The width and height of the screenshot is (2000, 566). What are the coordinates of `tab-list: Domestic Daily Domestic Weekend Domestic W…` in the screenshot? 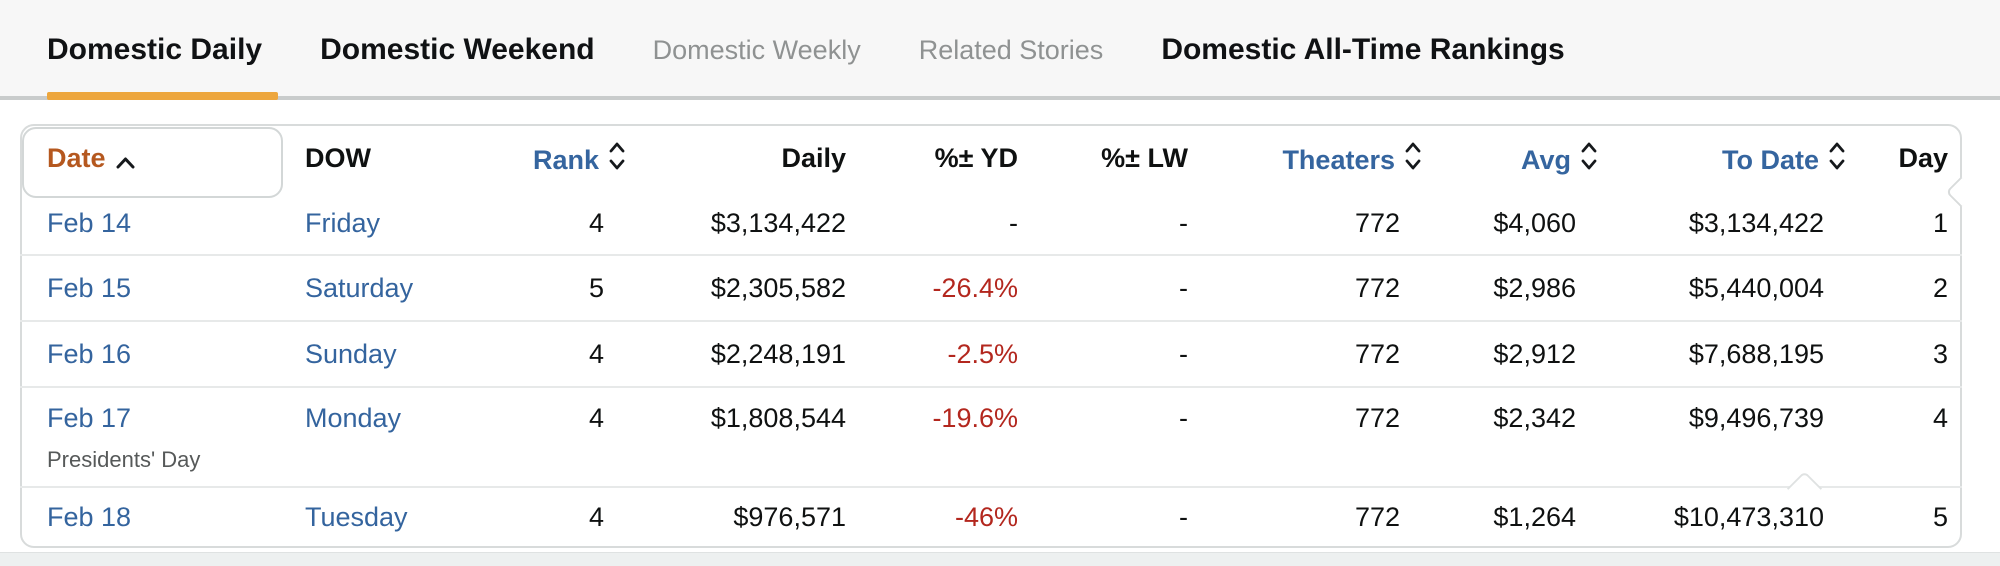 It's located at (806, 49).